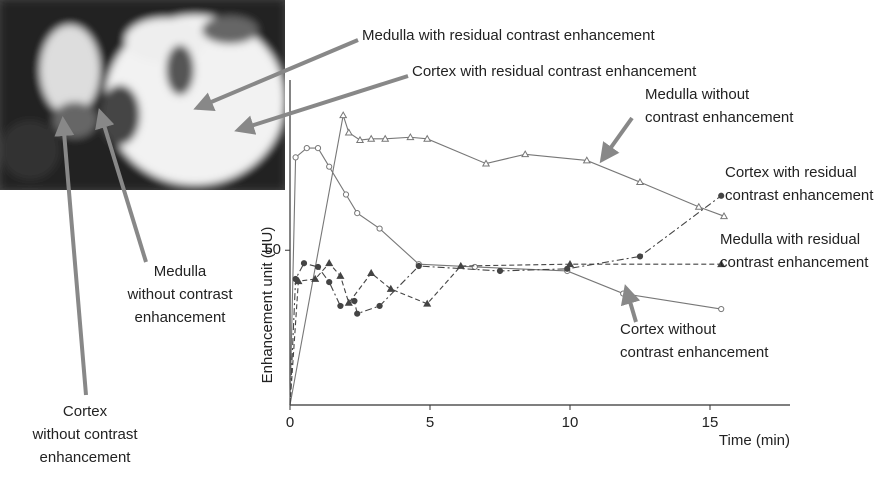 The image size is (893, 479). What do you see at coordinates (85, 411) in the screenshot?
I see `annotation: Cortex` at bounding box center [85, 411].